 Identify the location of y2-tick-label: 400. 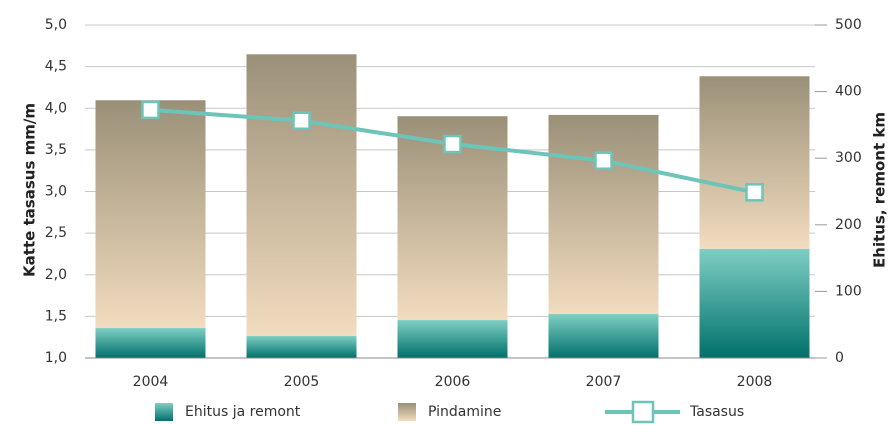
(848, 92).